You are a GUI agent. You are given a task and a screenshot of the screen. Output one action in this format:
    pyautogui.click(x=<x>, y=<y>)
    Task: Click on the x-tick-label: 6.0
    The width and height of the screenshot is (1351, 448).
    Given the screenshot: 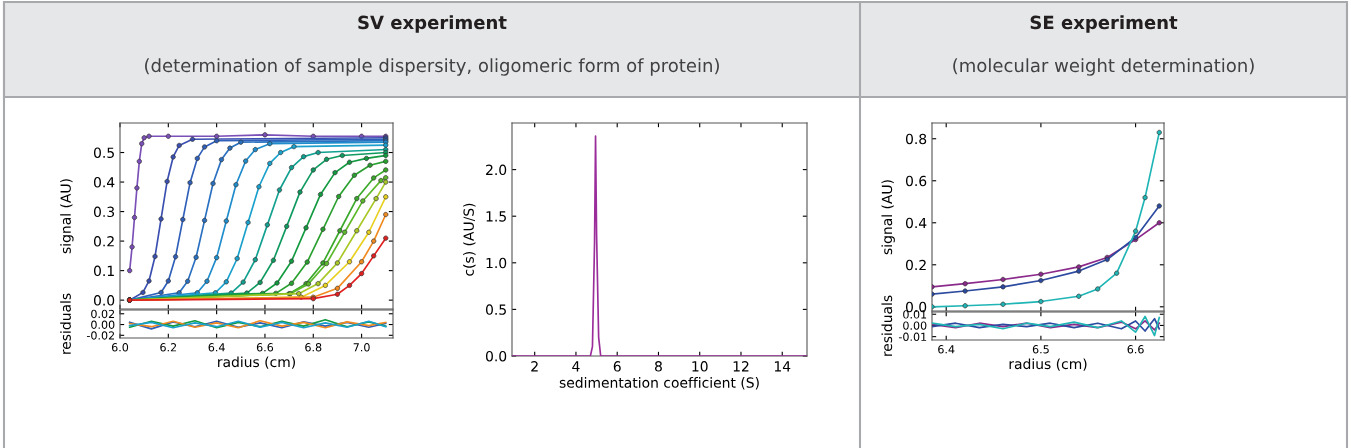 What is the action you would take?
    pyautogui.click(x=120, y=347)
    